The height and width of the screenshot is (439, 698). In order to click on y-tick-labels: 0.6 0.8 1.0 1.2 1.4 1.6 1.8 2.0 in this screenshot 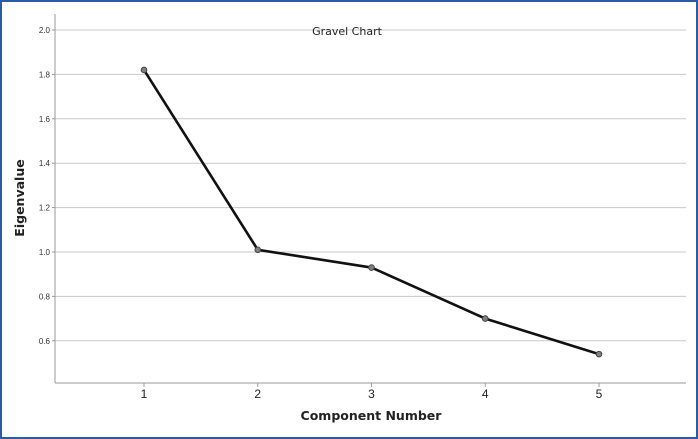, I will do `click(47, 186)`.